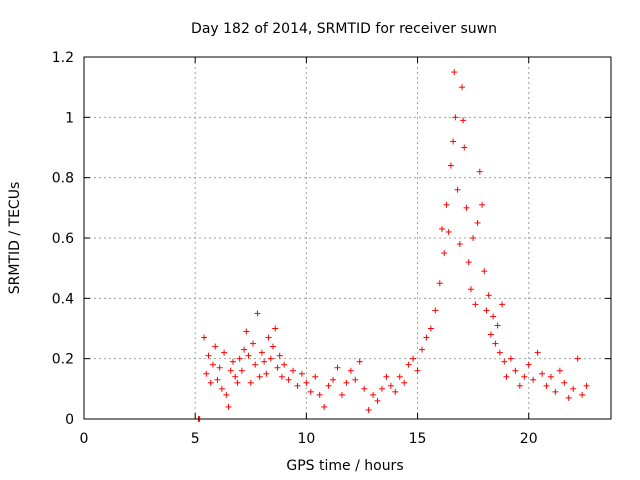 Image resolution: width=640 pixels, height=480 pixels. Describe the element at coordinates (63, 239) in the screenshot. I see `y-tick-label: 0.6` at that location.